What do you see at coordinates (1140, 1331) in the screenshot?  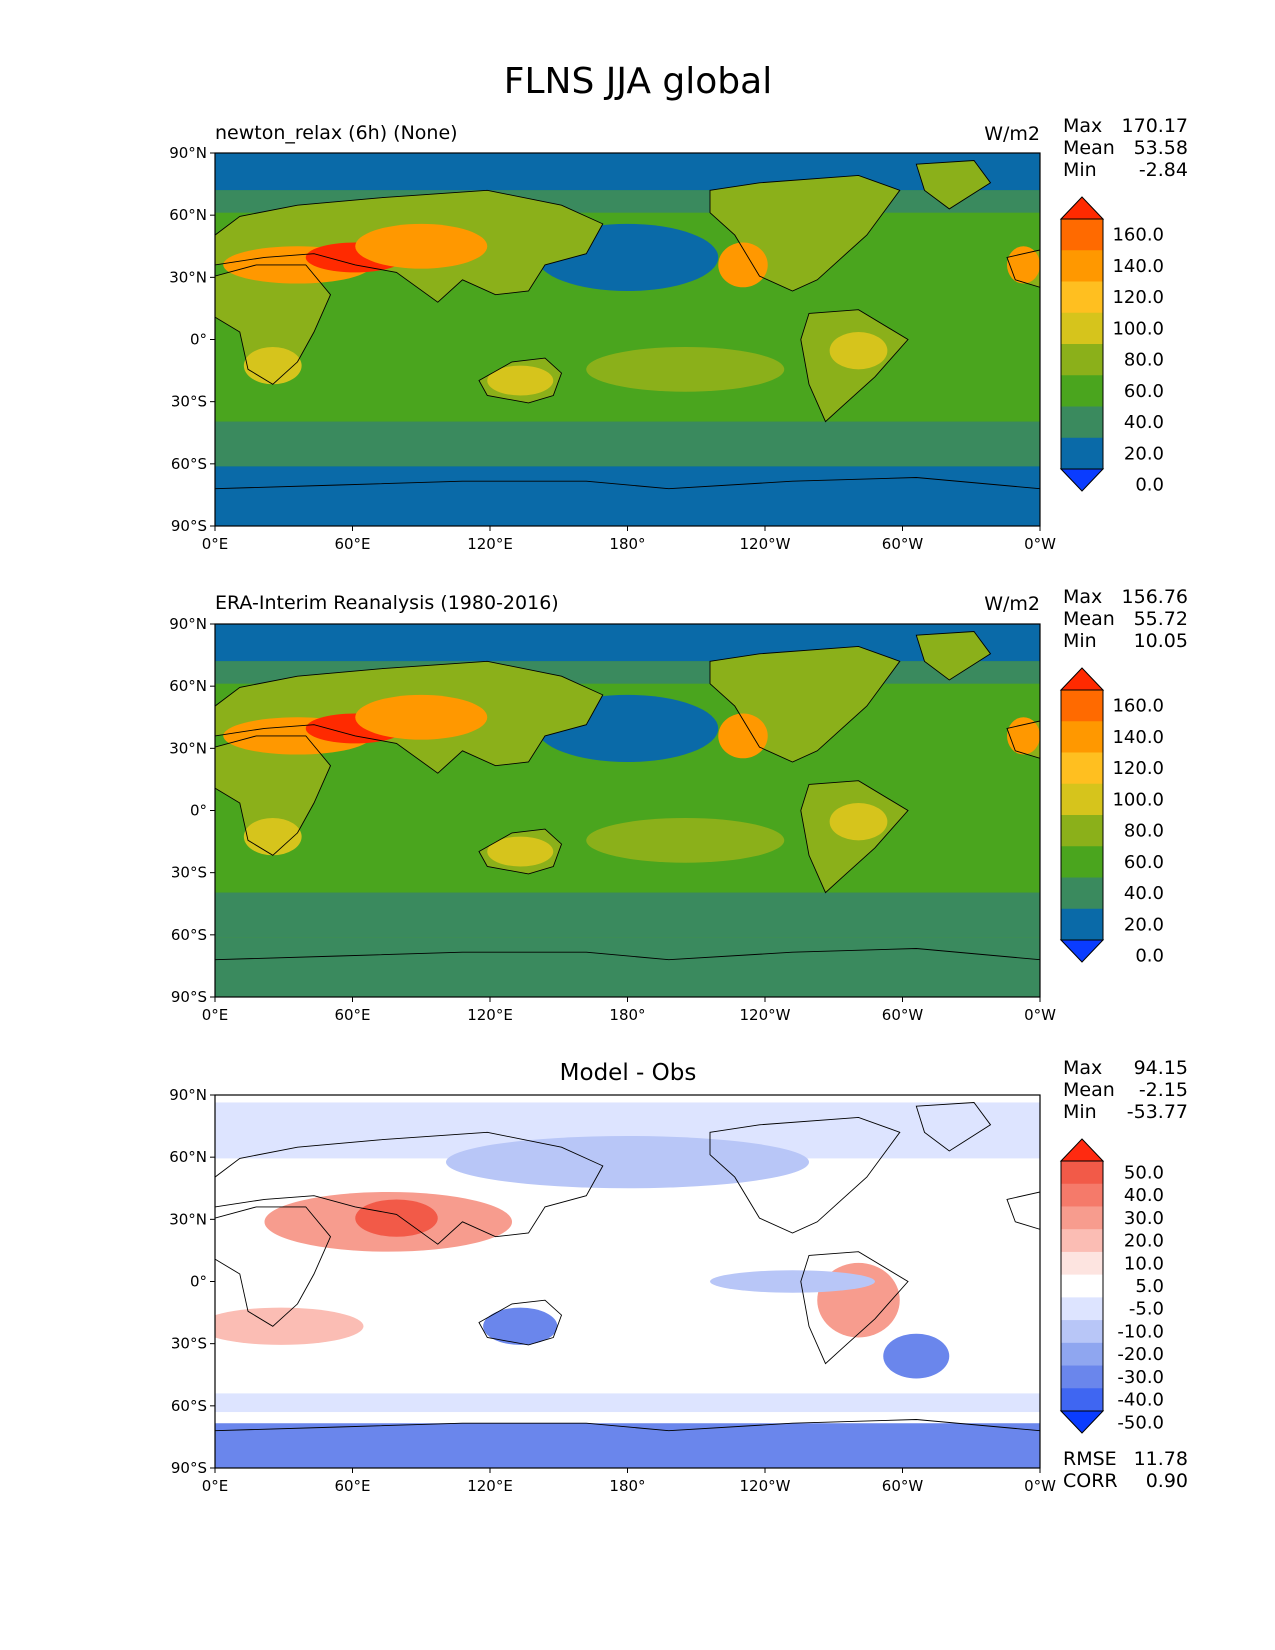 I see `colorbar-label: -10.0` at bounding box center [1140, 1331].